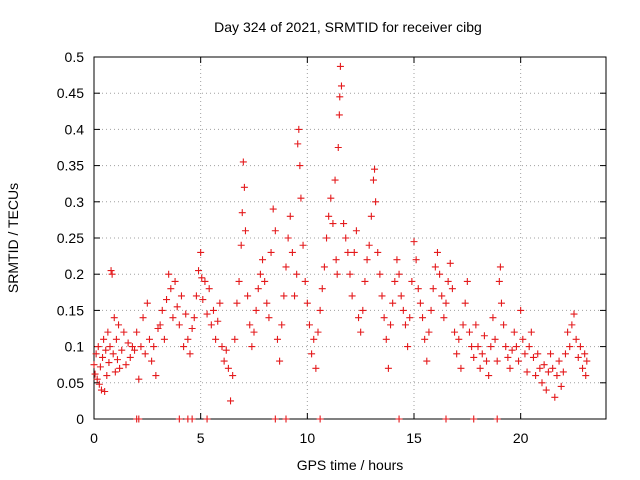 The height and width of the screenshot is (480, 640). What do you see at coordinates (70, 383) in the screenshot?
I see `y-tick-label: 0.05` at bounding box center [70, 383].